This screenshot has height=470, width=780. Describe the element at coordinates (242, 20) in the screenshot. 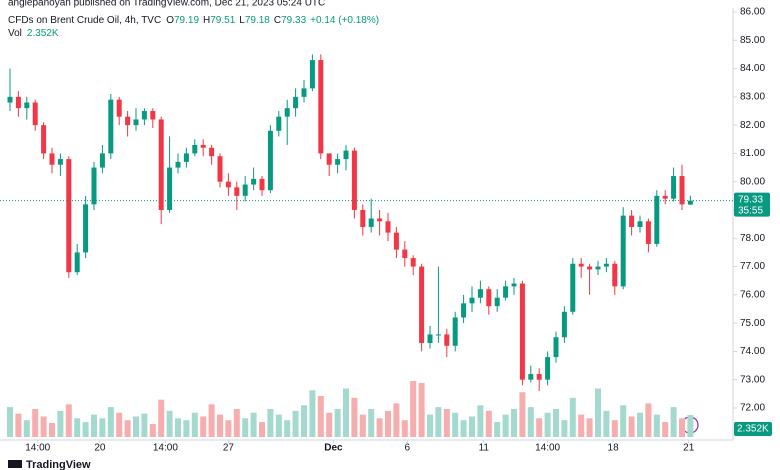

I see `legend-key: L` at that location.